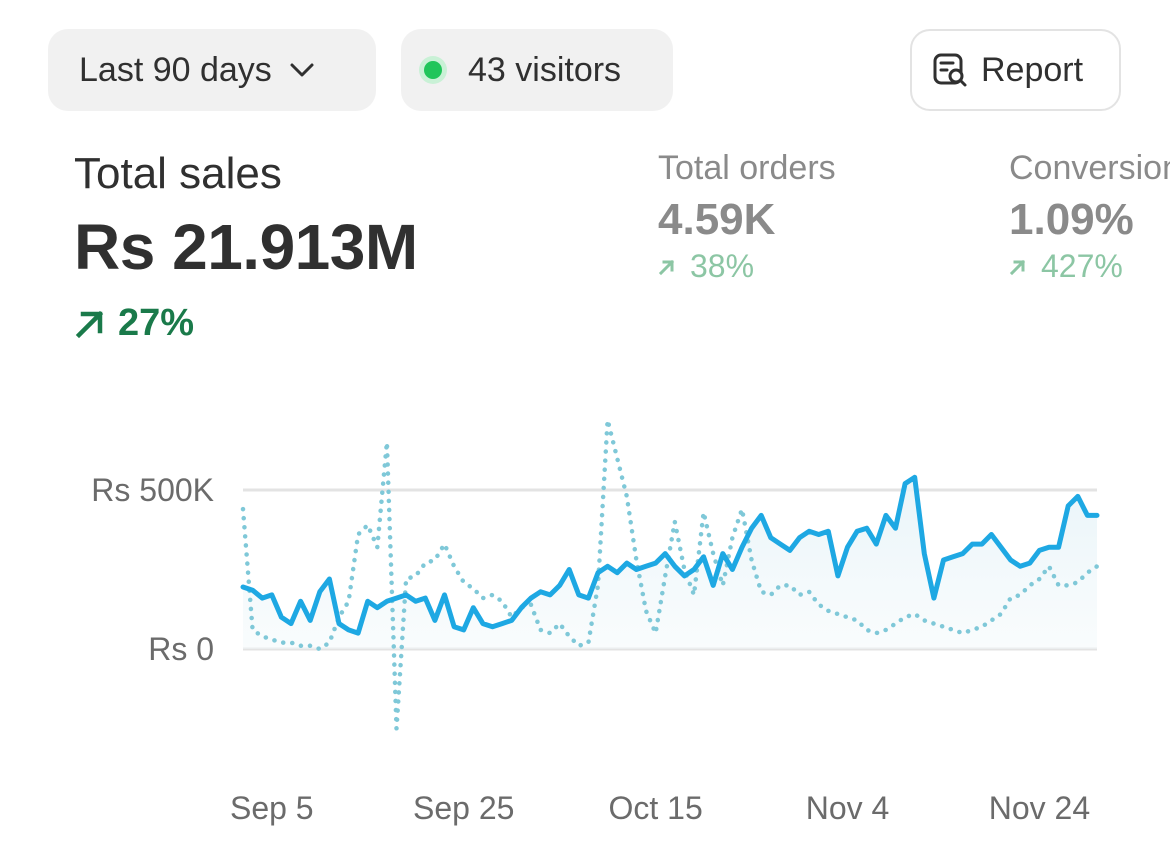 The width and height of the screenshot is (1170, 849). Describe the element at coordinates (655, 808) in the screenshot. I see `x-tick-label: Oct 15` at that location.